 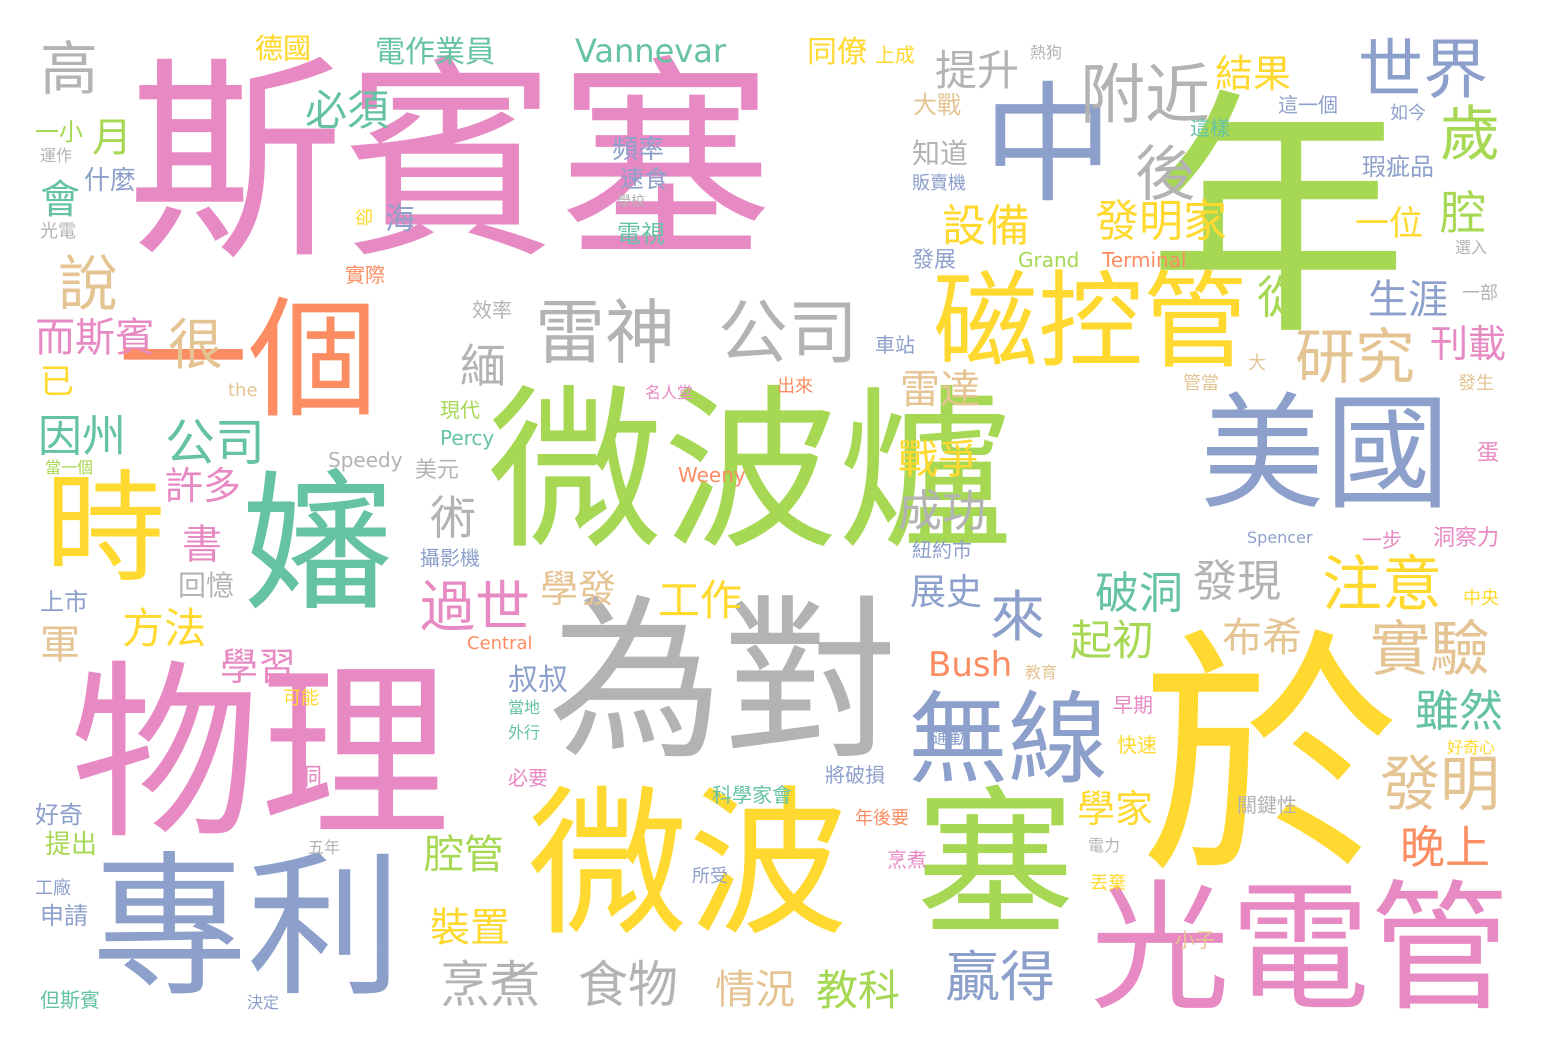 What do you see at coordinates (538, 680) in the screenshot?
I see `cloud-word: 叔叔` at bounding box center [538, 680].